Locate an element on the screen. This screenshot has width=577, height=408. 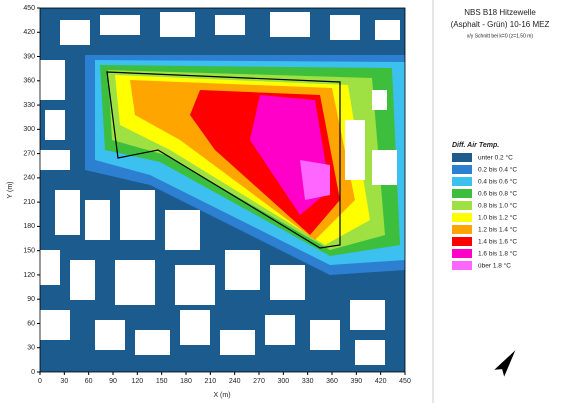
x-tick-label: 210 is located at coordinates (210, 381).